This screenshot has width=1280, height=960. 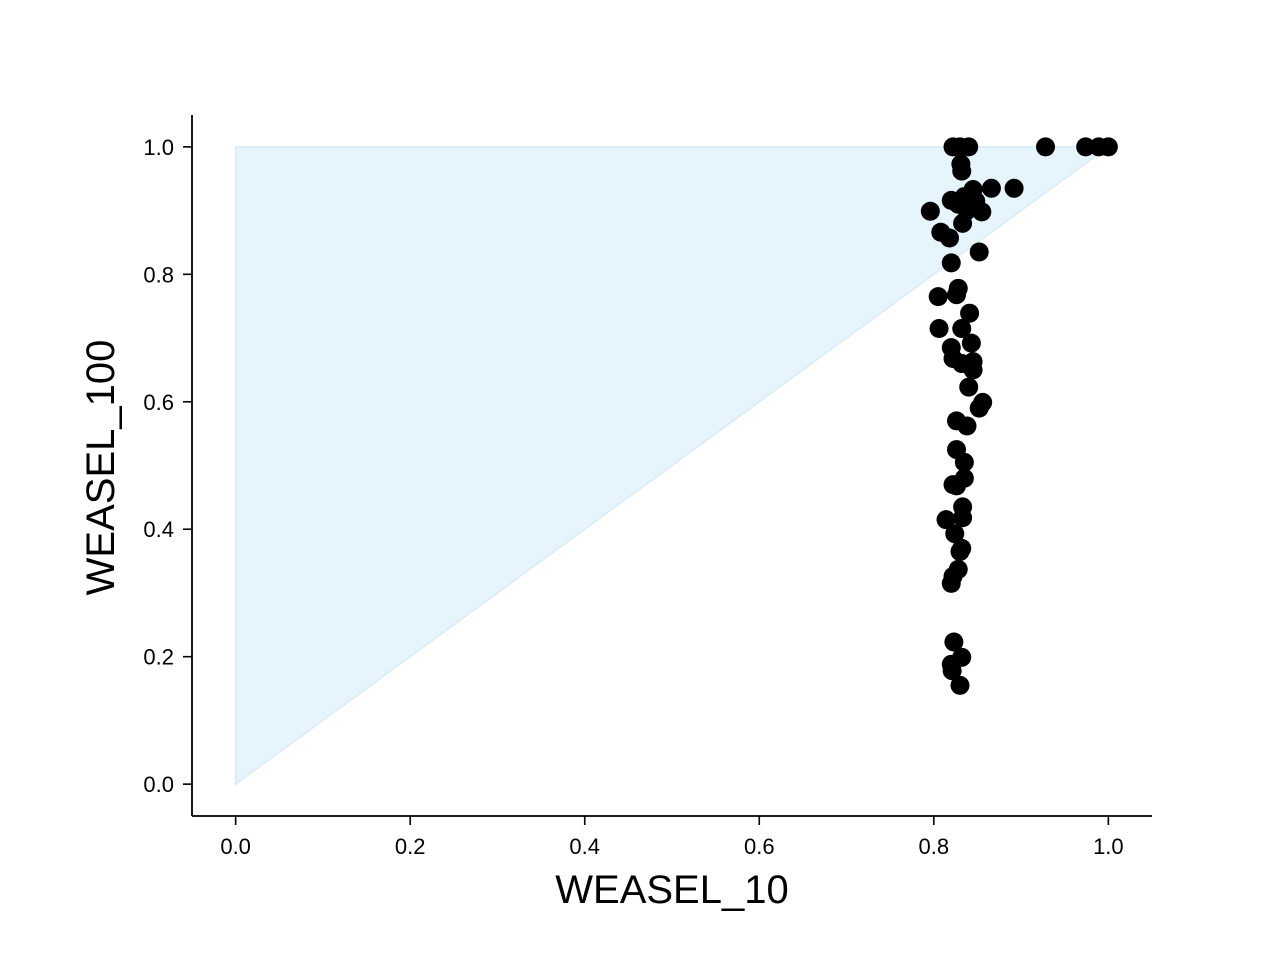 What do you see at coordinates (759, 846) in the screenshot?
I see `x-tick-label: 0.6` at bounding box center [759, 846].